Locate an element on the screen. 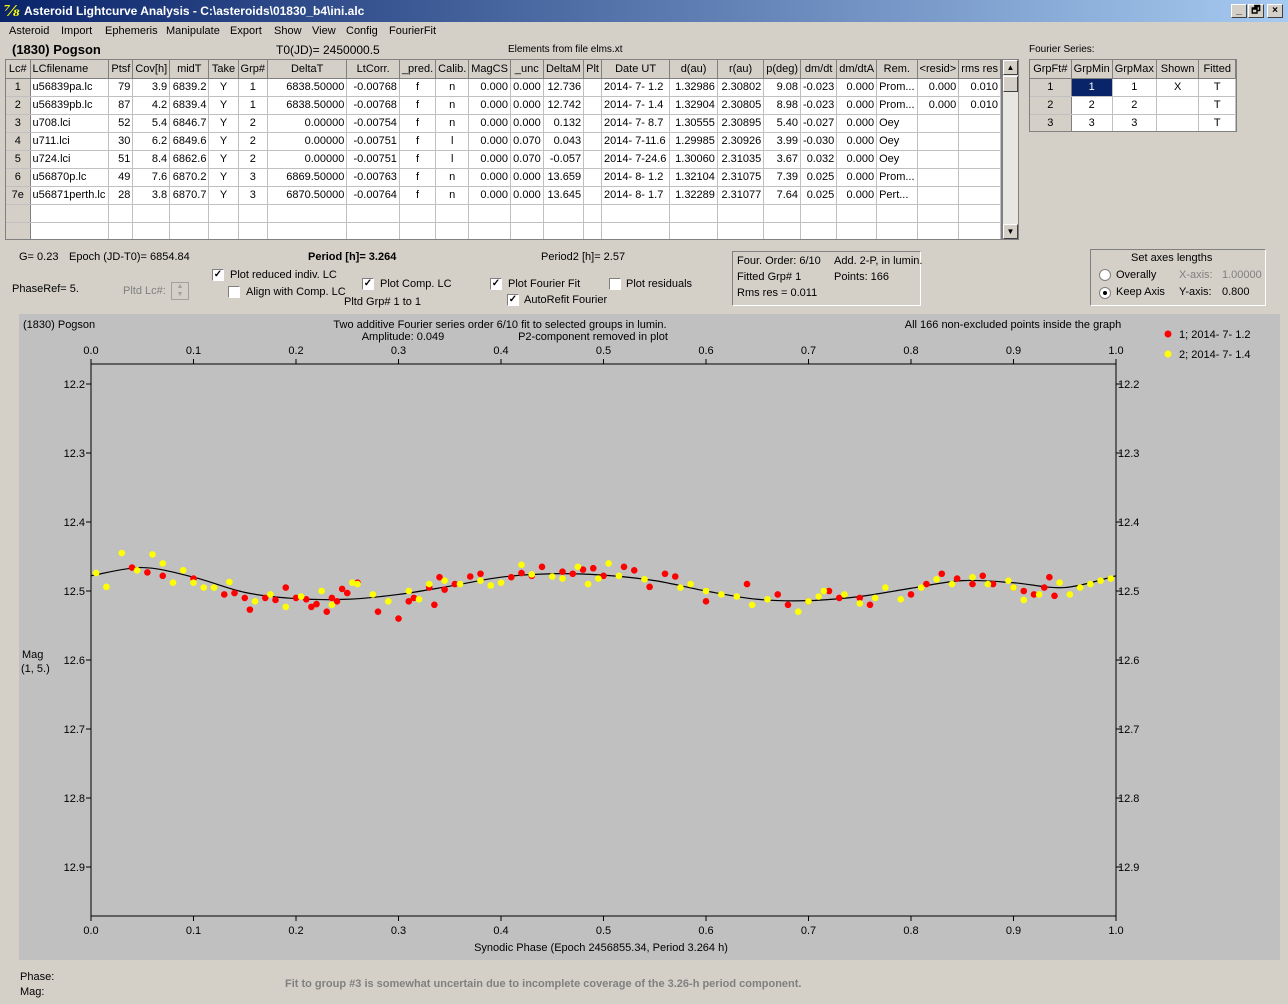 This screenshot has height=1004, width=1288. table-cell: 0.00000 is located at coordinates (307, 141).